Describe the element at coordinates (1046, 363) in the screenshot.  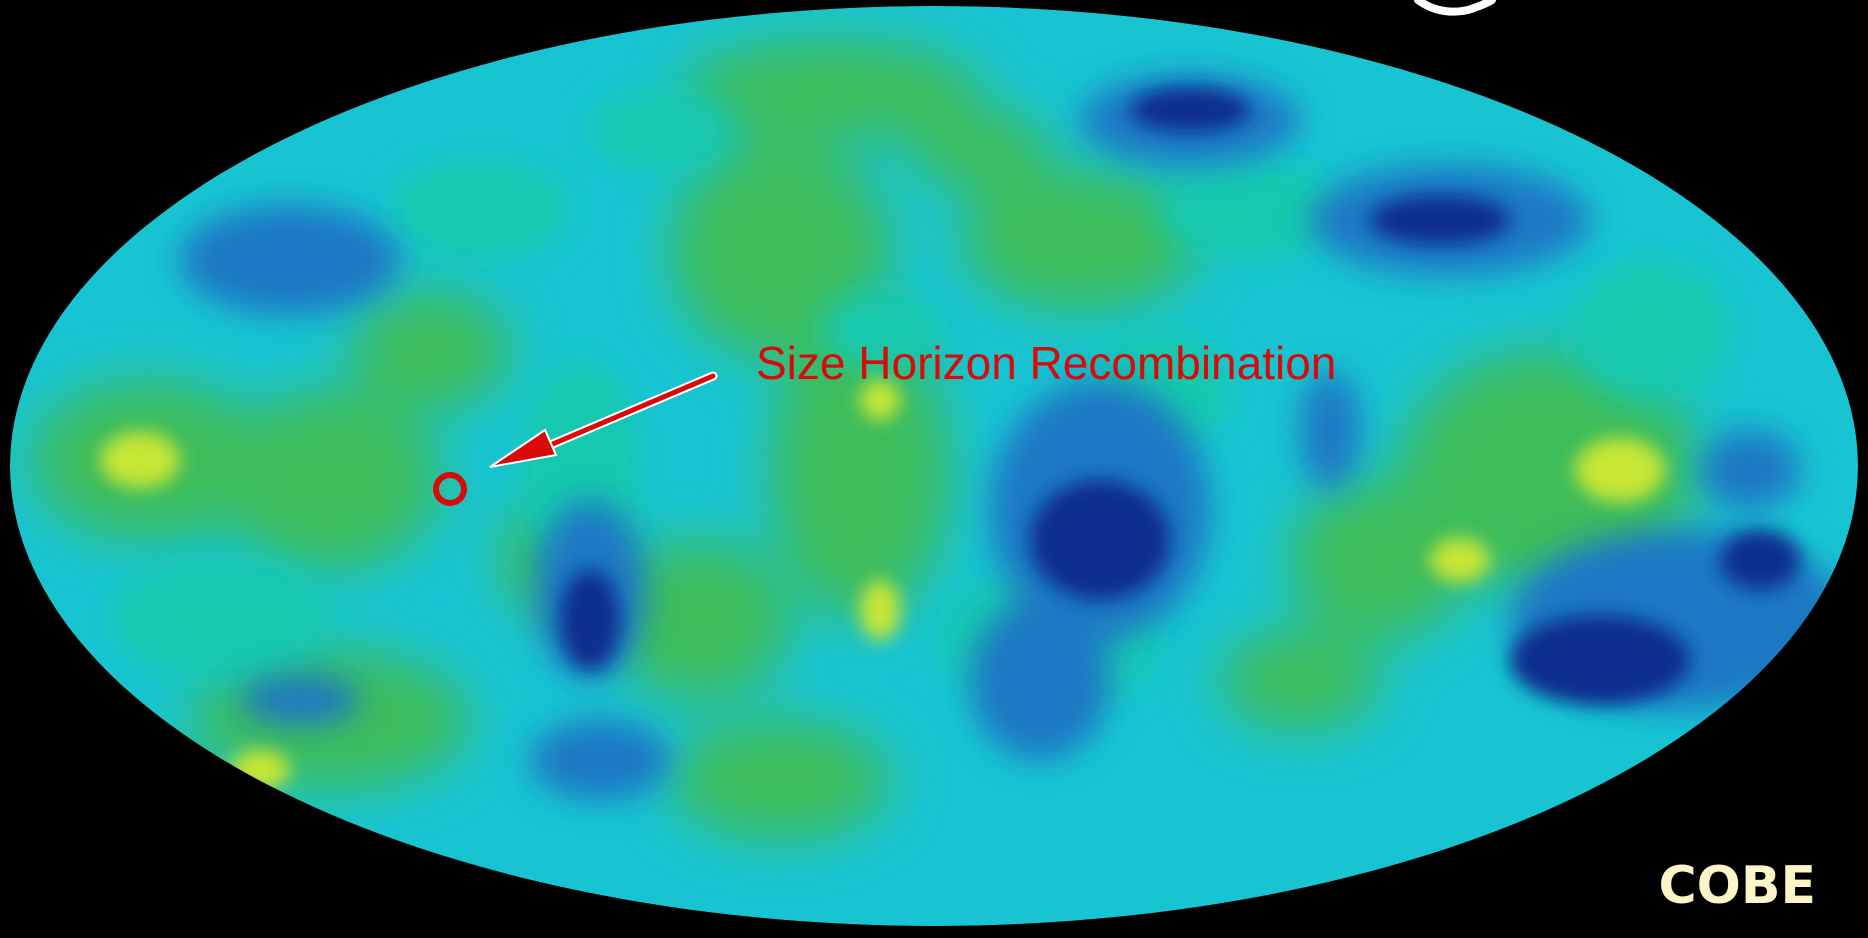
I see `size-horizon-recombination-label: Size Horizon Recombination` at that location.